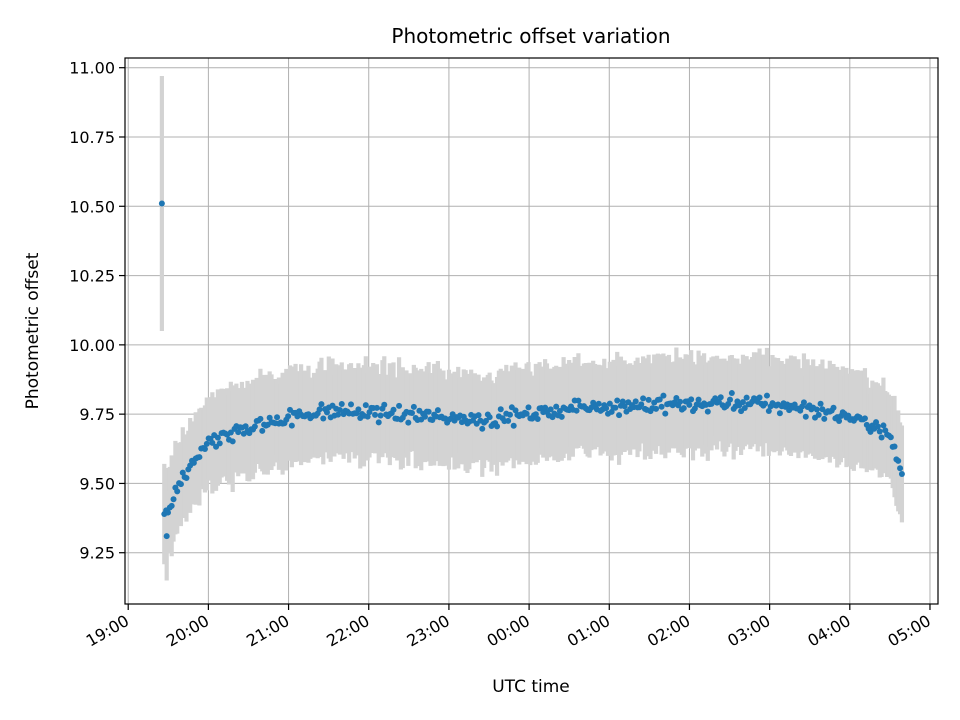  Describe the element at coordinates (531, 687) in the screenshot. I see `x-axis-label: UTC time` at that location.